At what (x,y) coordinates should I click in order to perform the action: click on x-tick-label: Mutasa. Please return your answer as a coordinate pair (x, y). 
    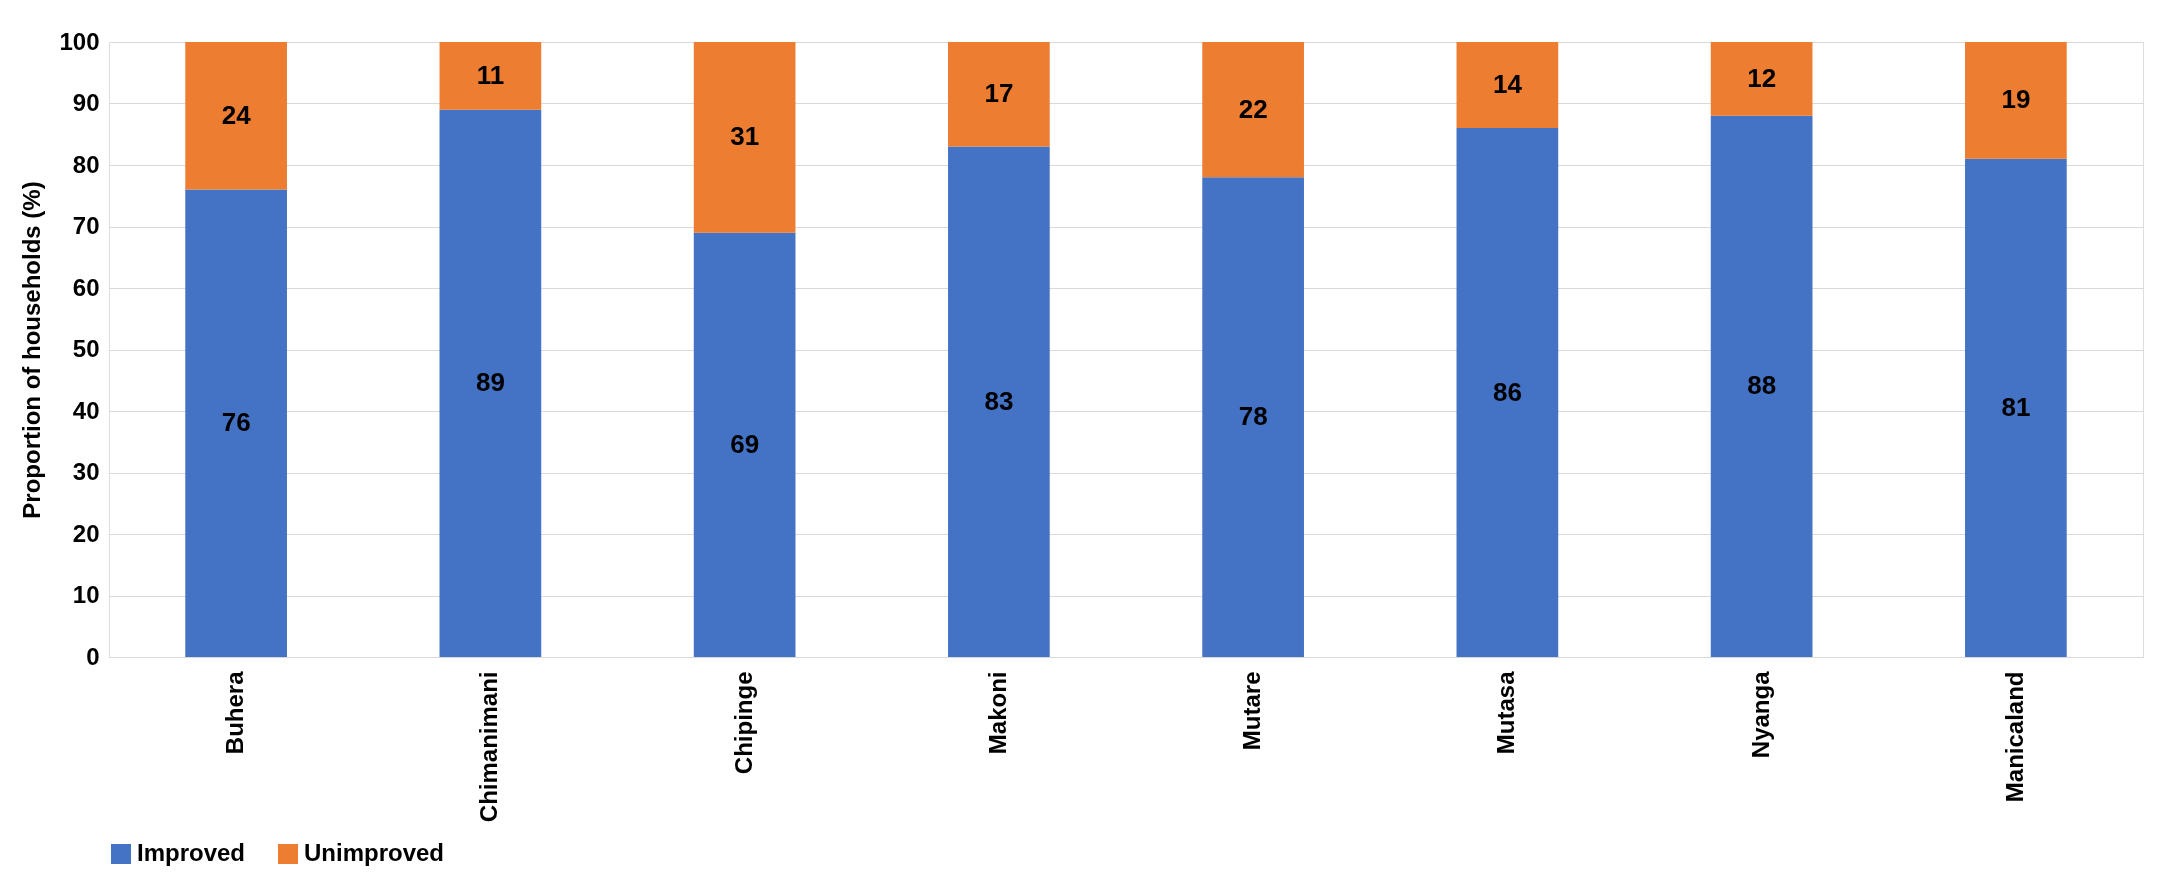
    Looking at the image, I should click on (1506, 712).